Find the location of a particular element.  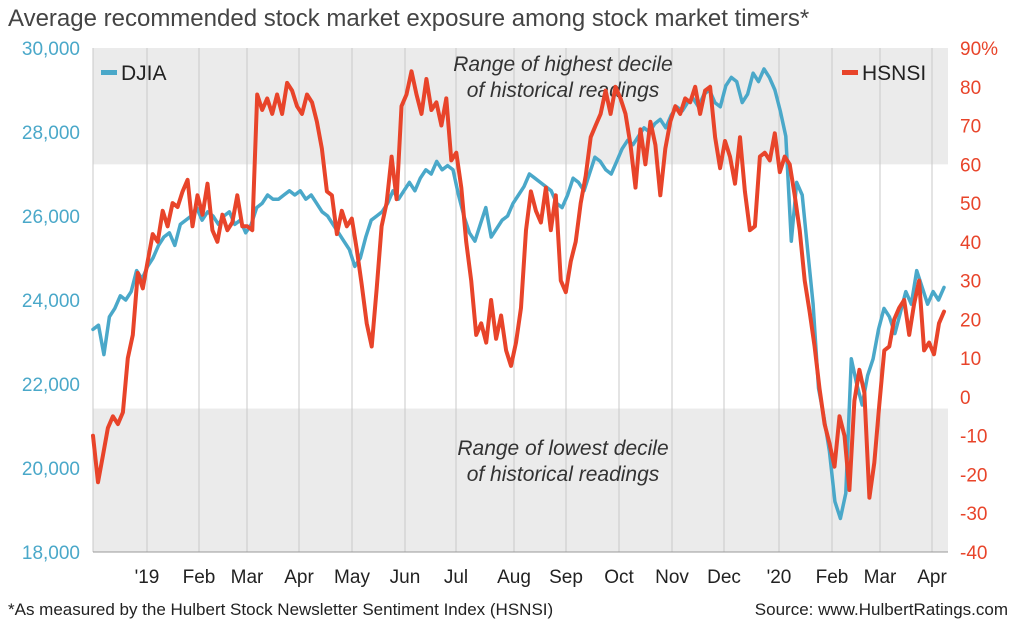

x-tick-label: Jun is located at coordinates (405, 577).